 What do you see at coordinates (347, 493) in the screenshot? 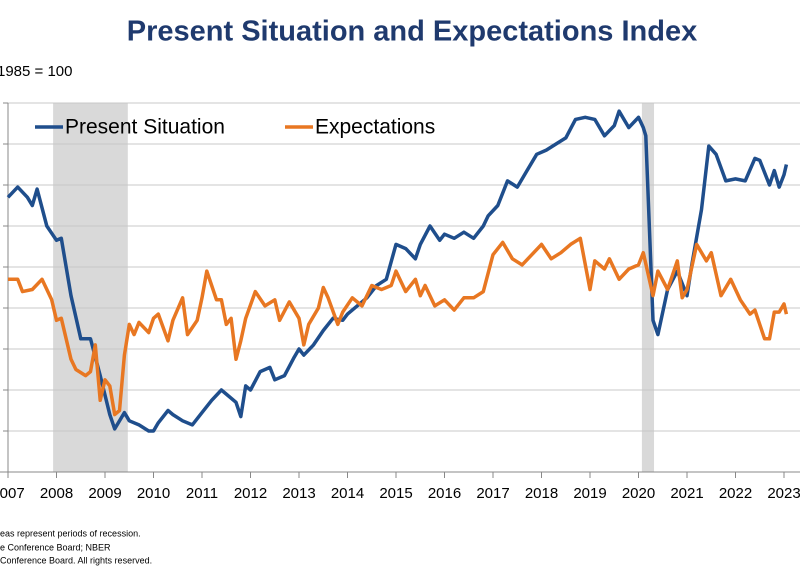
I see `x-tick-label: 2014` at bounding box center [347, 493].